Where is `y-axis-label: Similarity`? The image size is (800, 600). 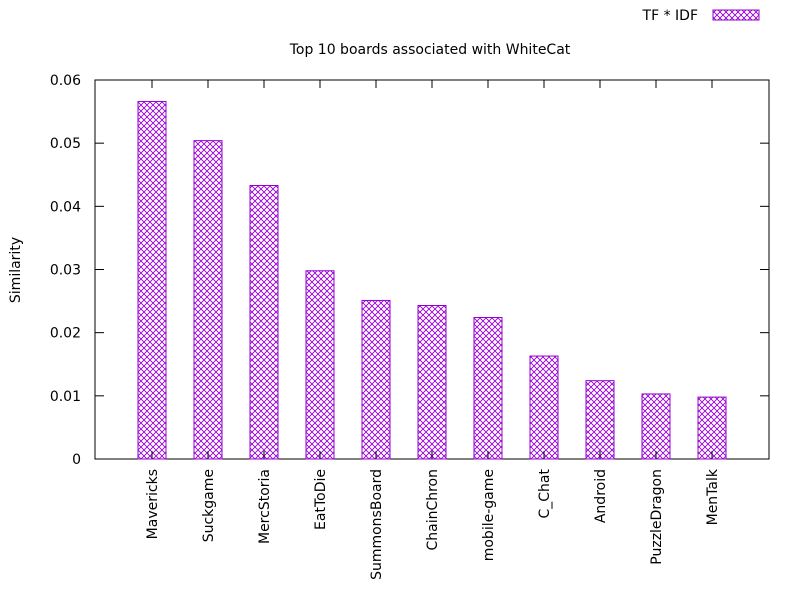
y-axis-label: Similarity is located at coordinates (16, 270).